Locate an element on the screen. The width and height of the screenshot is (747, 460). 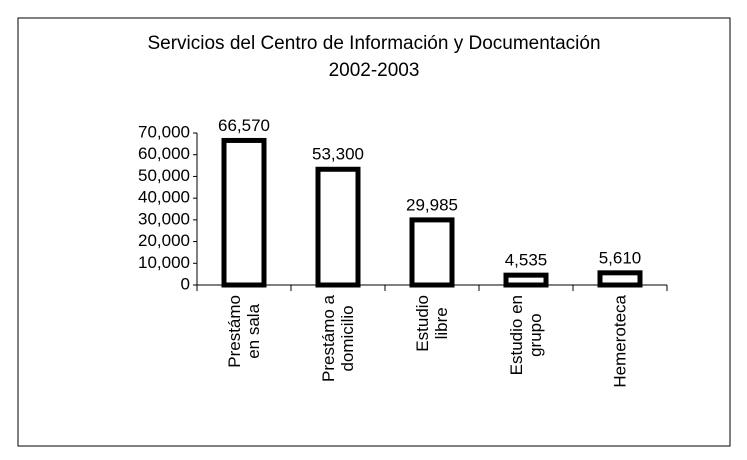
y-tick-label: 70,000 is located at coordinates (164, 131).